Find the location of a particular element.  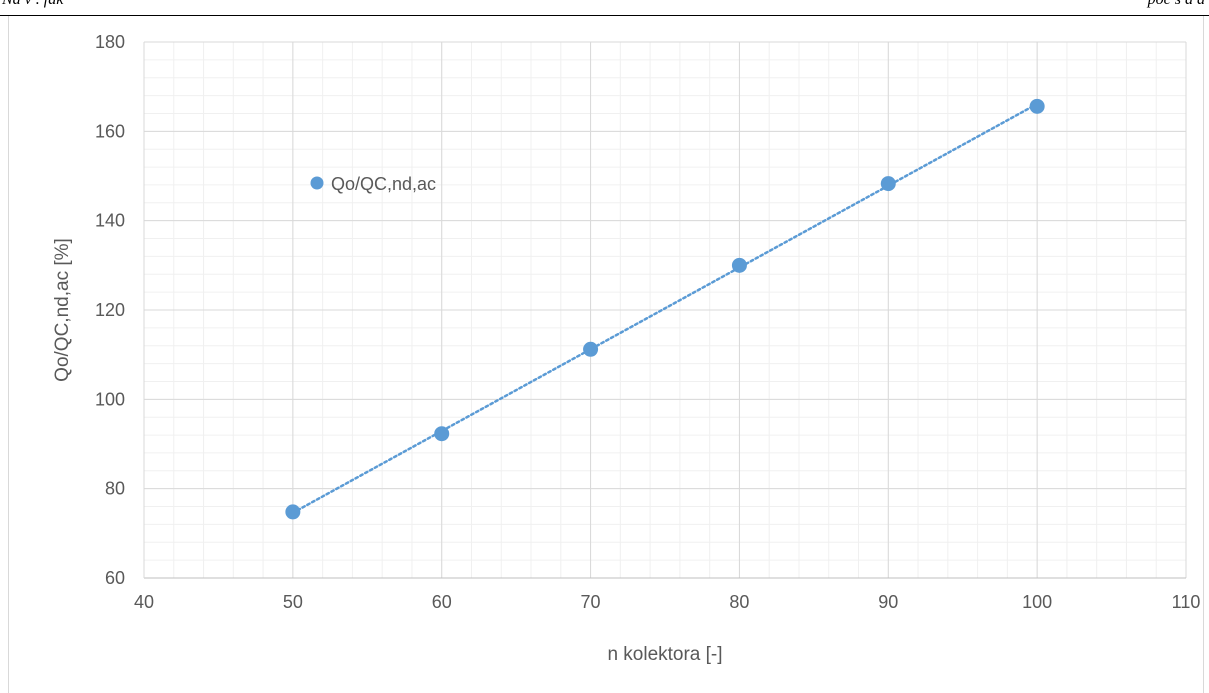

x-tick-label: 80 is located at coordinates (739, 602).